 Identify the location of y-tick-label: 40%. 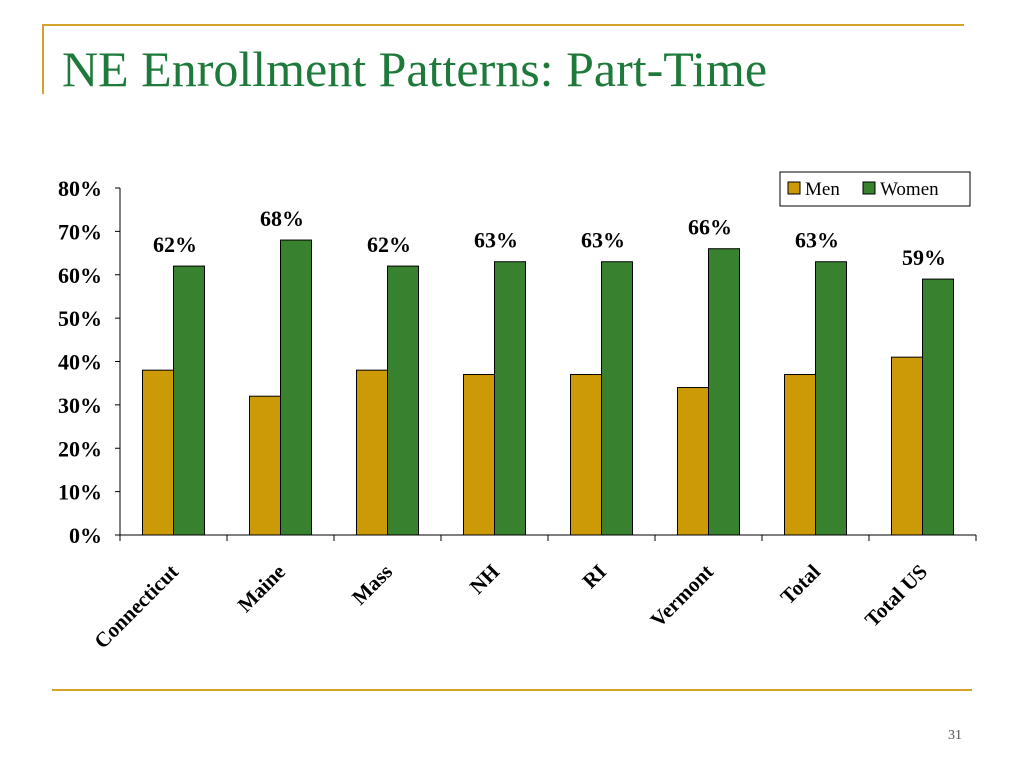
(80, 362).